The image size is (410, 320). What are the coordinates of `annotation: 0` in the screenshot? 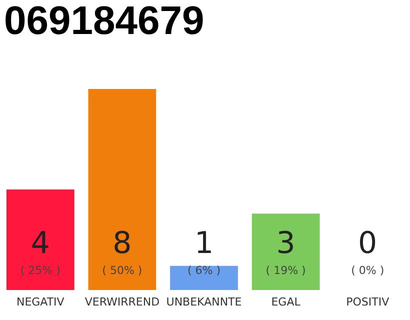 It's located at (368, 243).